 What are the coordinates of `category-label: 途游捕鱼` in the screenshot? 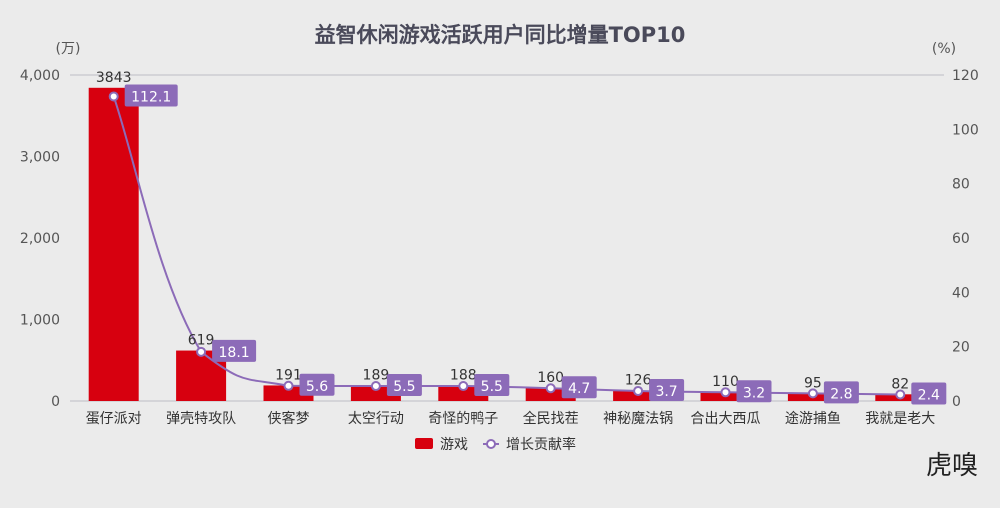 It's located at (813, 418).